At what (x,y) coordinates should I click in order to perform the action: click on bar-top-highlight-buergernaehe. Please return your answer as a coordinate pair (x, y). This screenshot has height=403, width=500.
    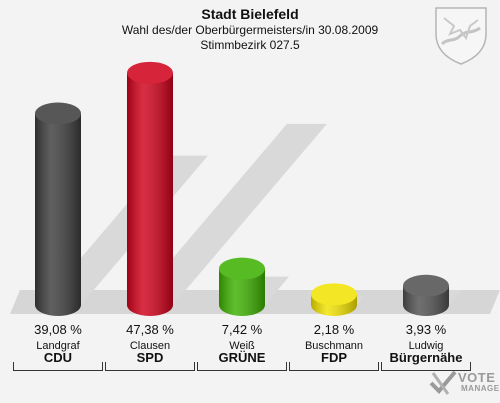
    Looking at the image, I should click on (426, 285).